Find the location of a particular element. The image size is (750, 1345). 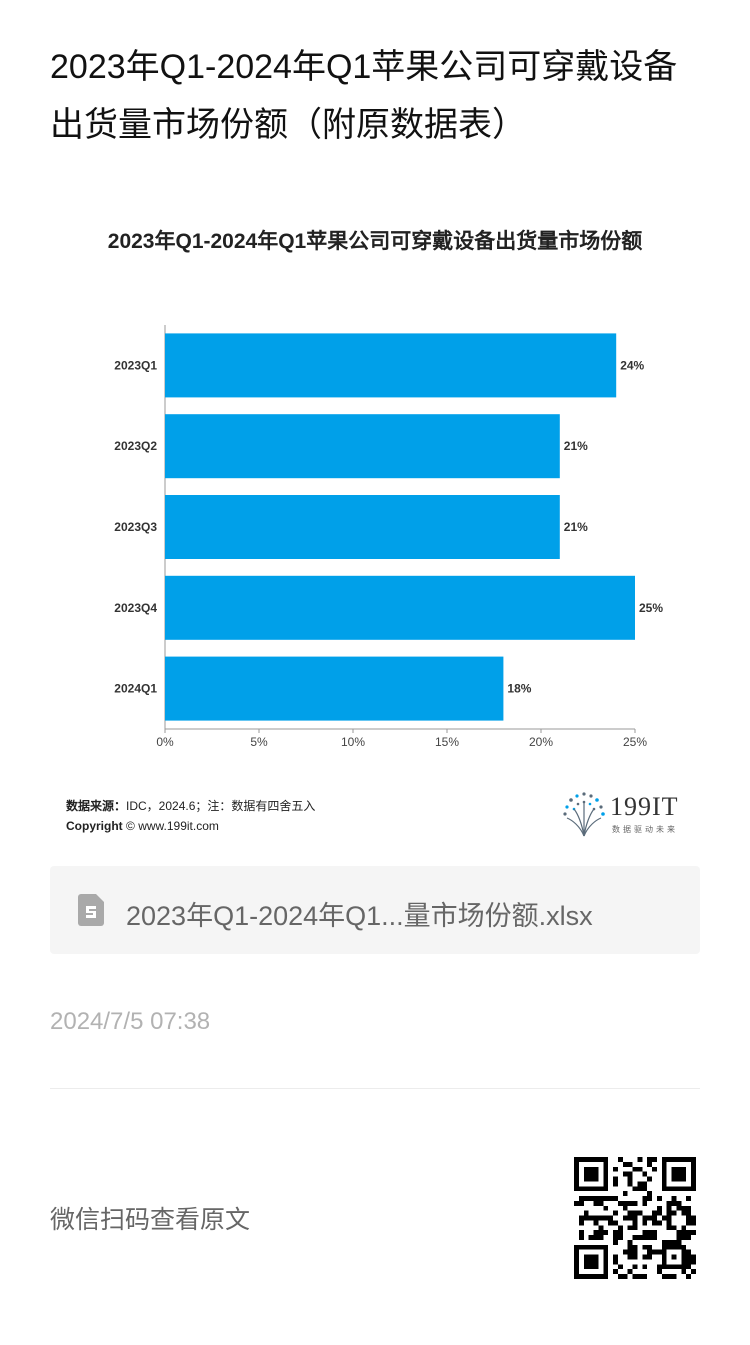

x-tick-label: 5% is located at coordinates (259, 742).